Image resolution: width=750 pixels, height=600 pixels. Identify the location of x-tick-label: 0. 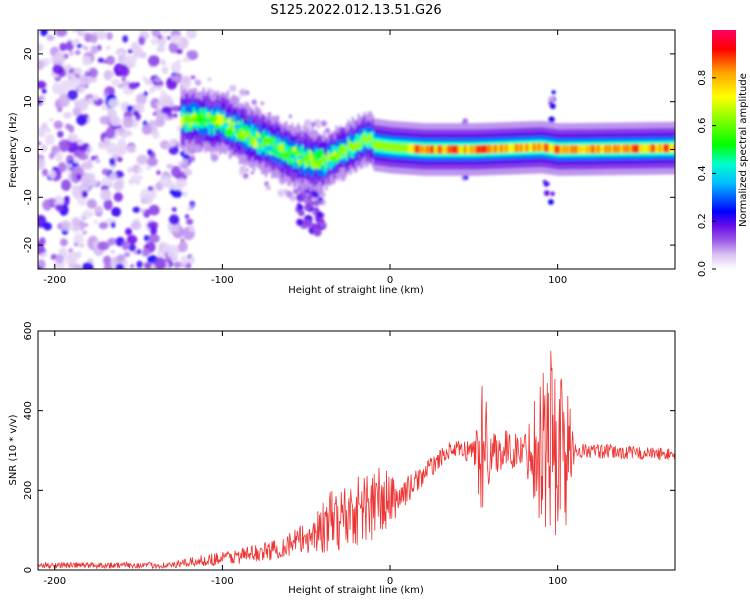
(390, 280).